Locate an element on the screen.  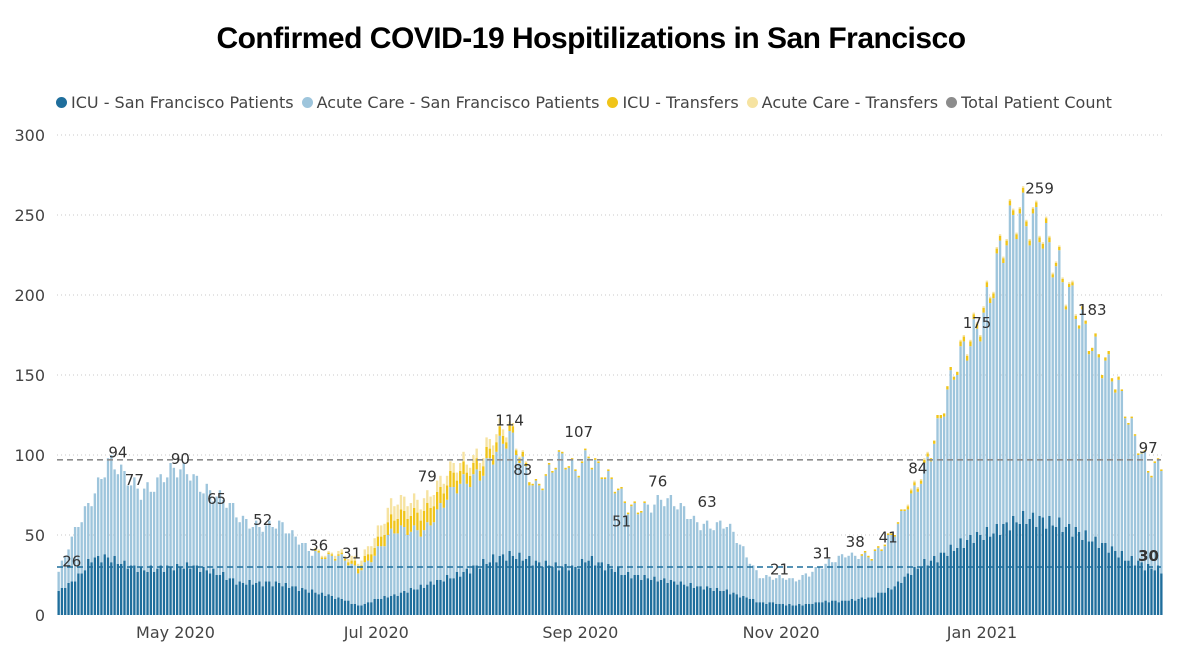
legend-item-icu-sf: ICU - San Francisco Patients is located at coordinates (175, 102).